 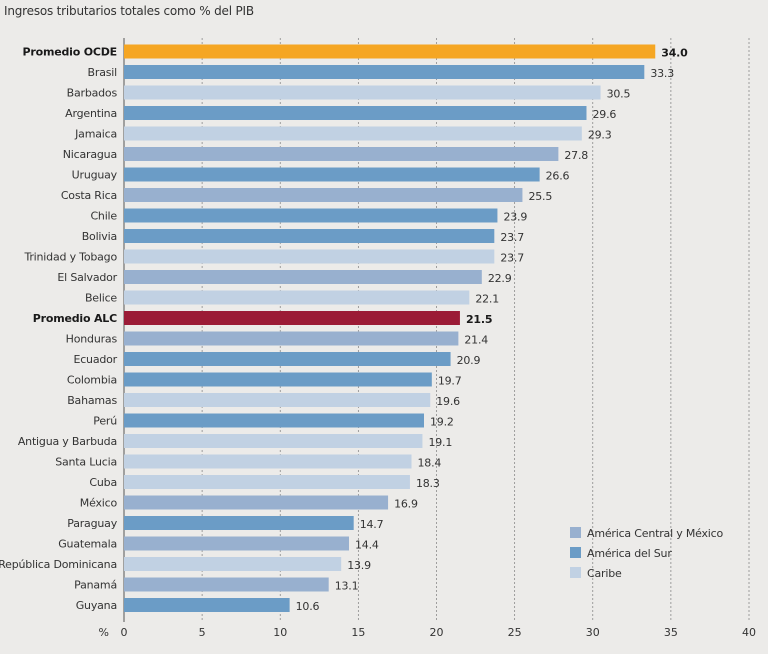 What do you see at coordinates (604, 573) in the screenshot?
I see `legend-label-caribe: Caribe` at bounding box center [604, 573].